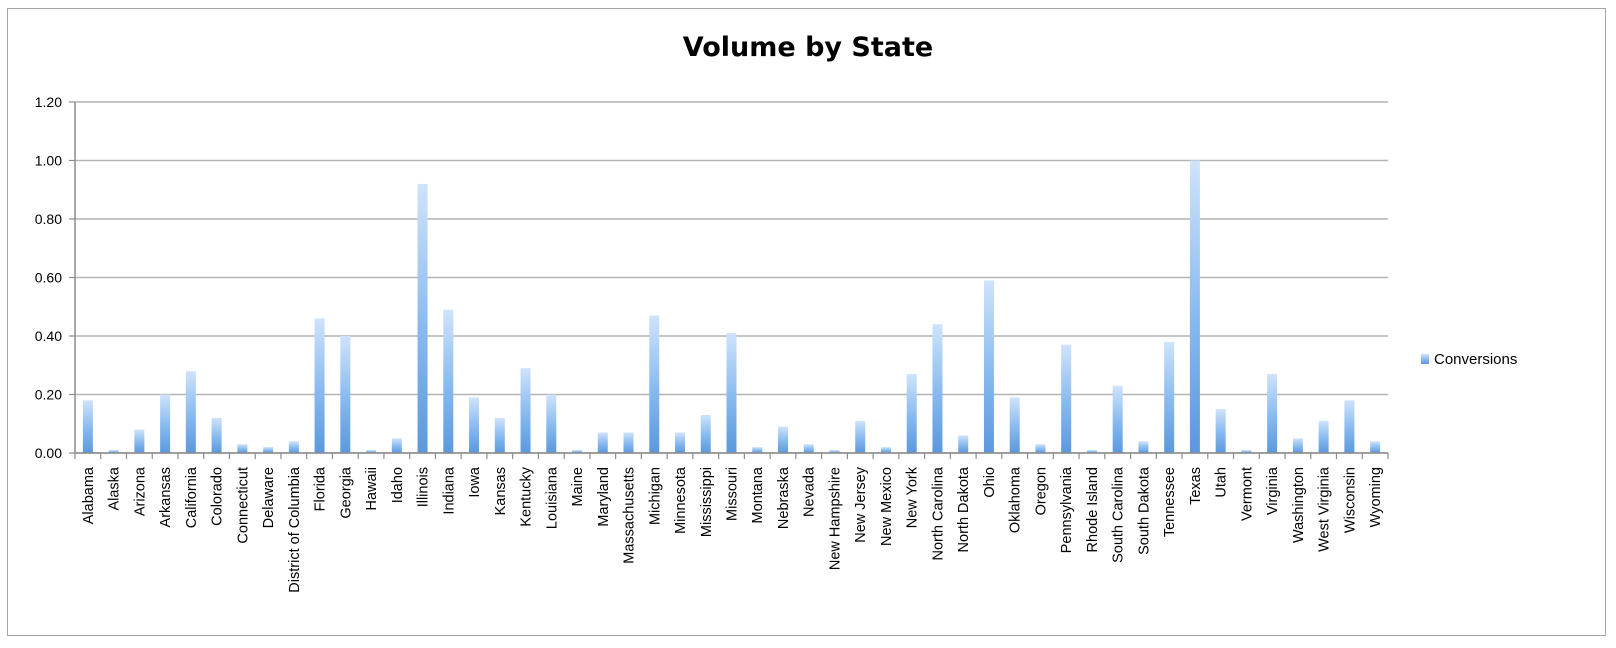  I want to click on x-tick-label: Arkansas, so click(166, 497).